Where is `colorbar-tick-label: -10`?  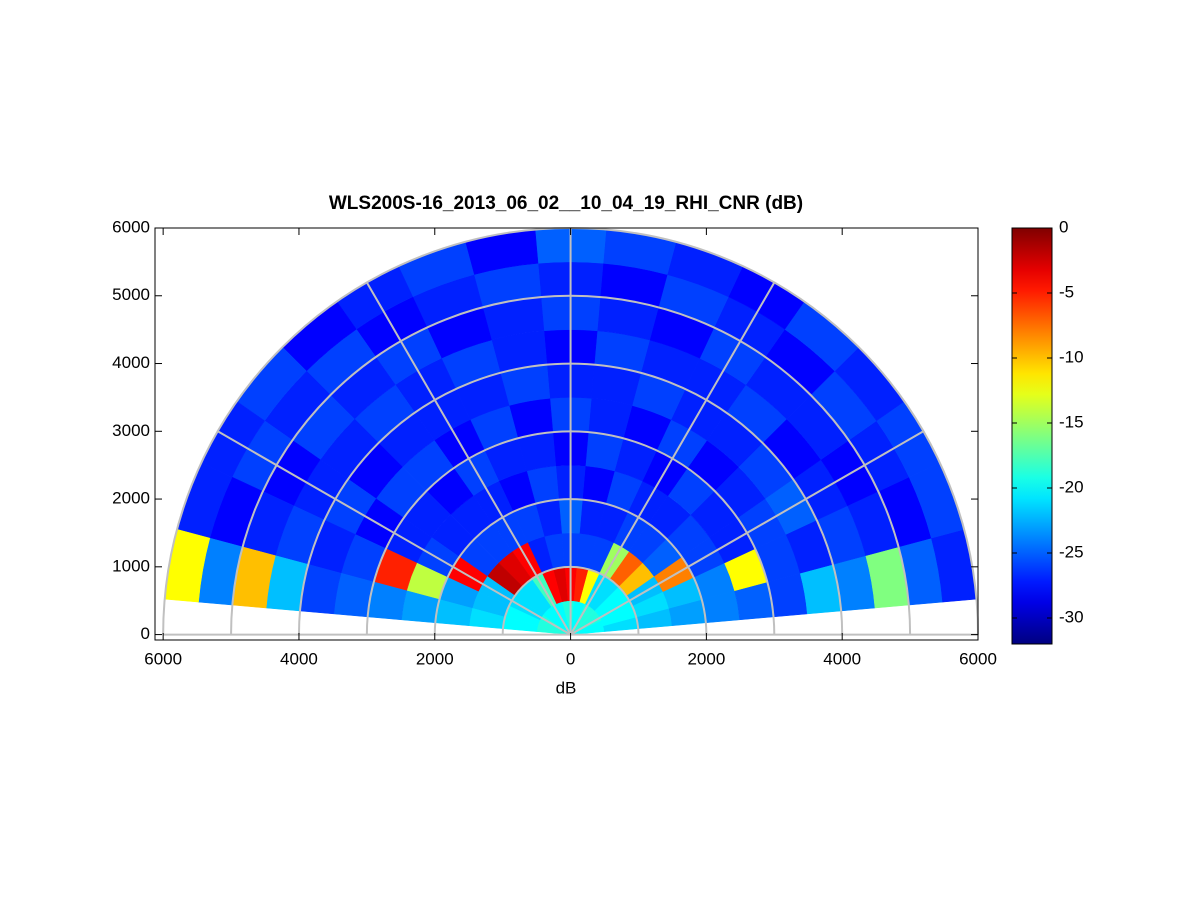 colorbar-tick-label: -10 is located at coordinates (1071, 356).